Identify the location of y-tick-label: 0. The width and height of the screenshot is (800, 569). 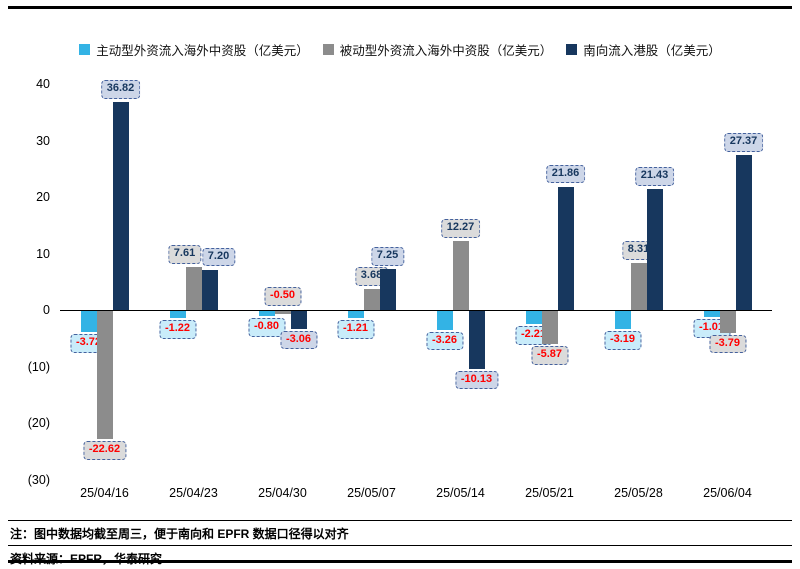
(46, 310).